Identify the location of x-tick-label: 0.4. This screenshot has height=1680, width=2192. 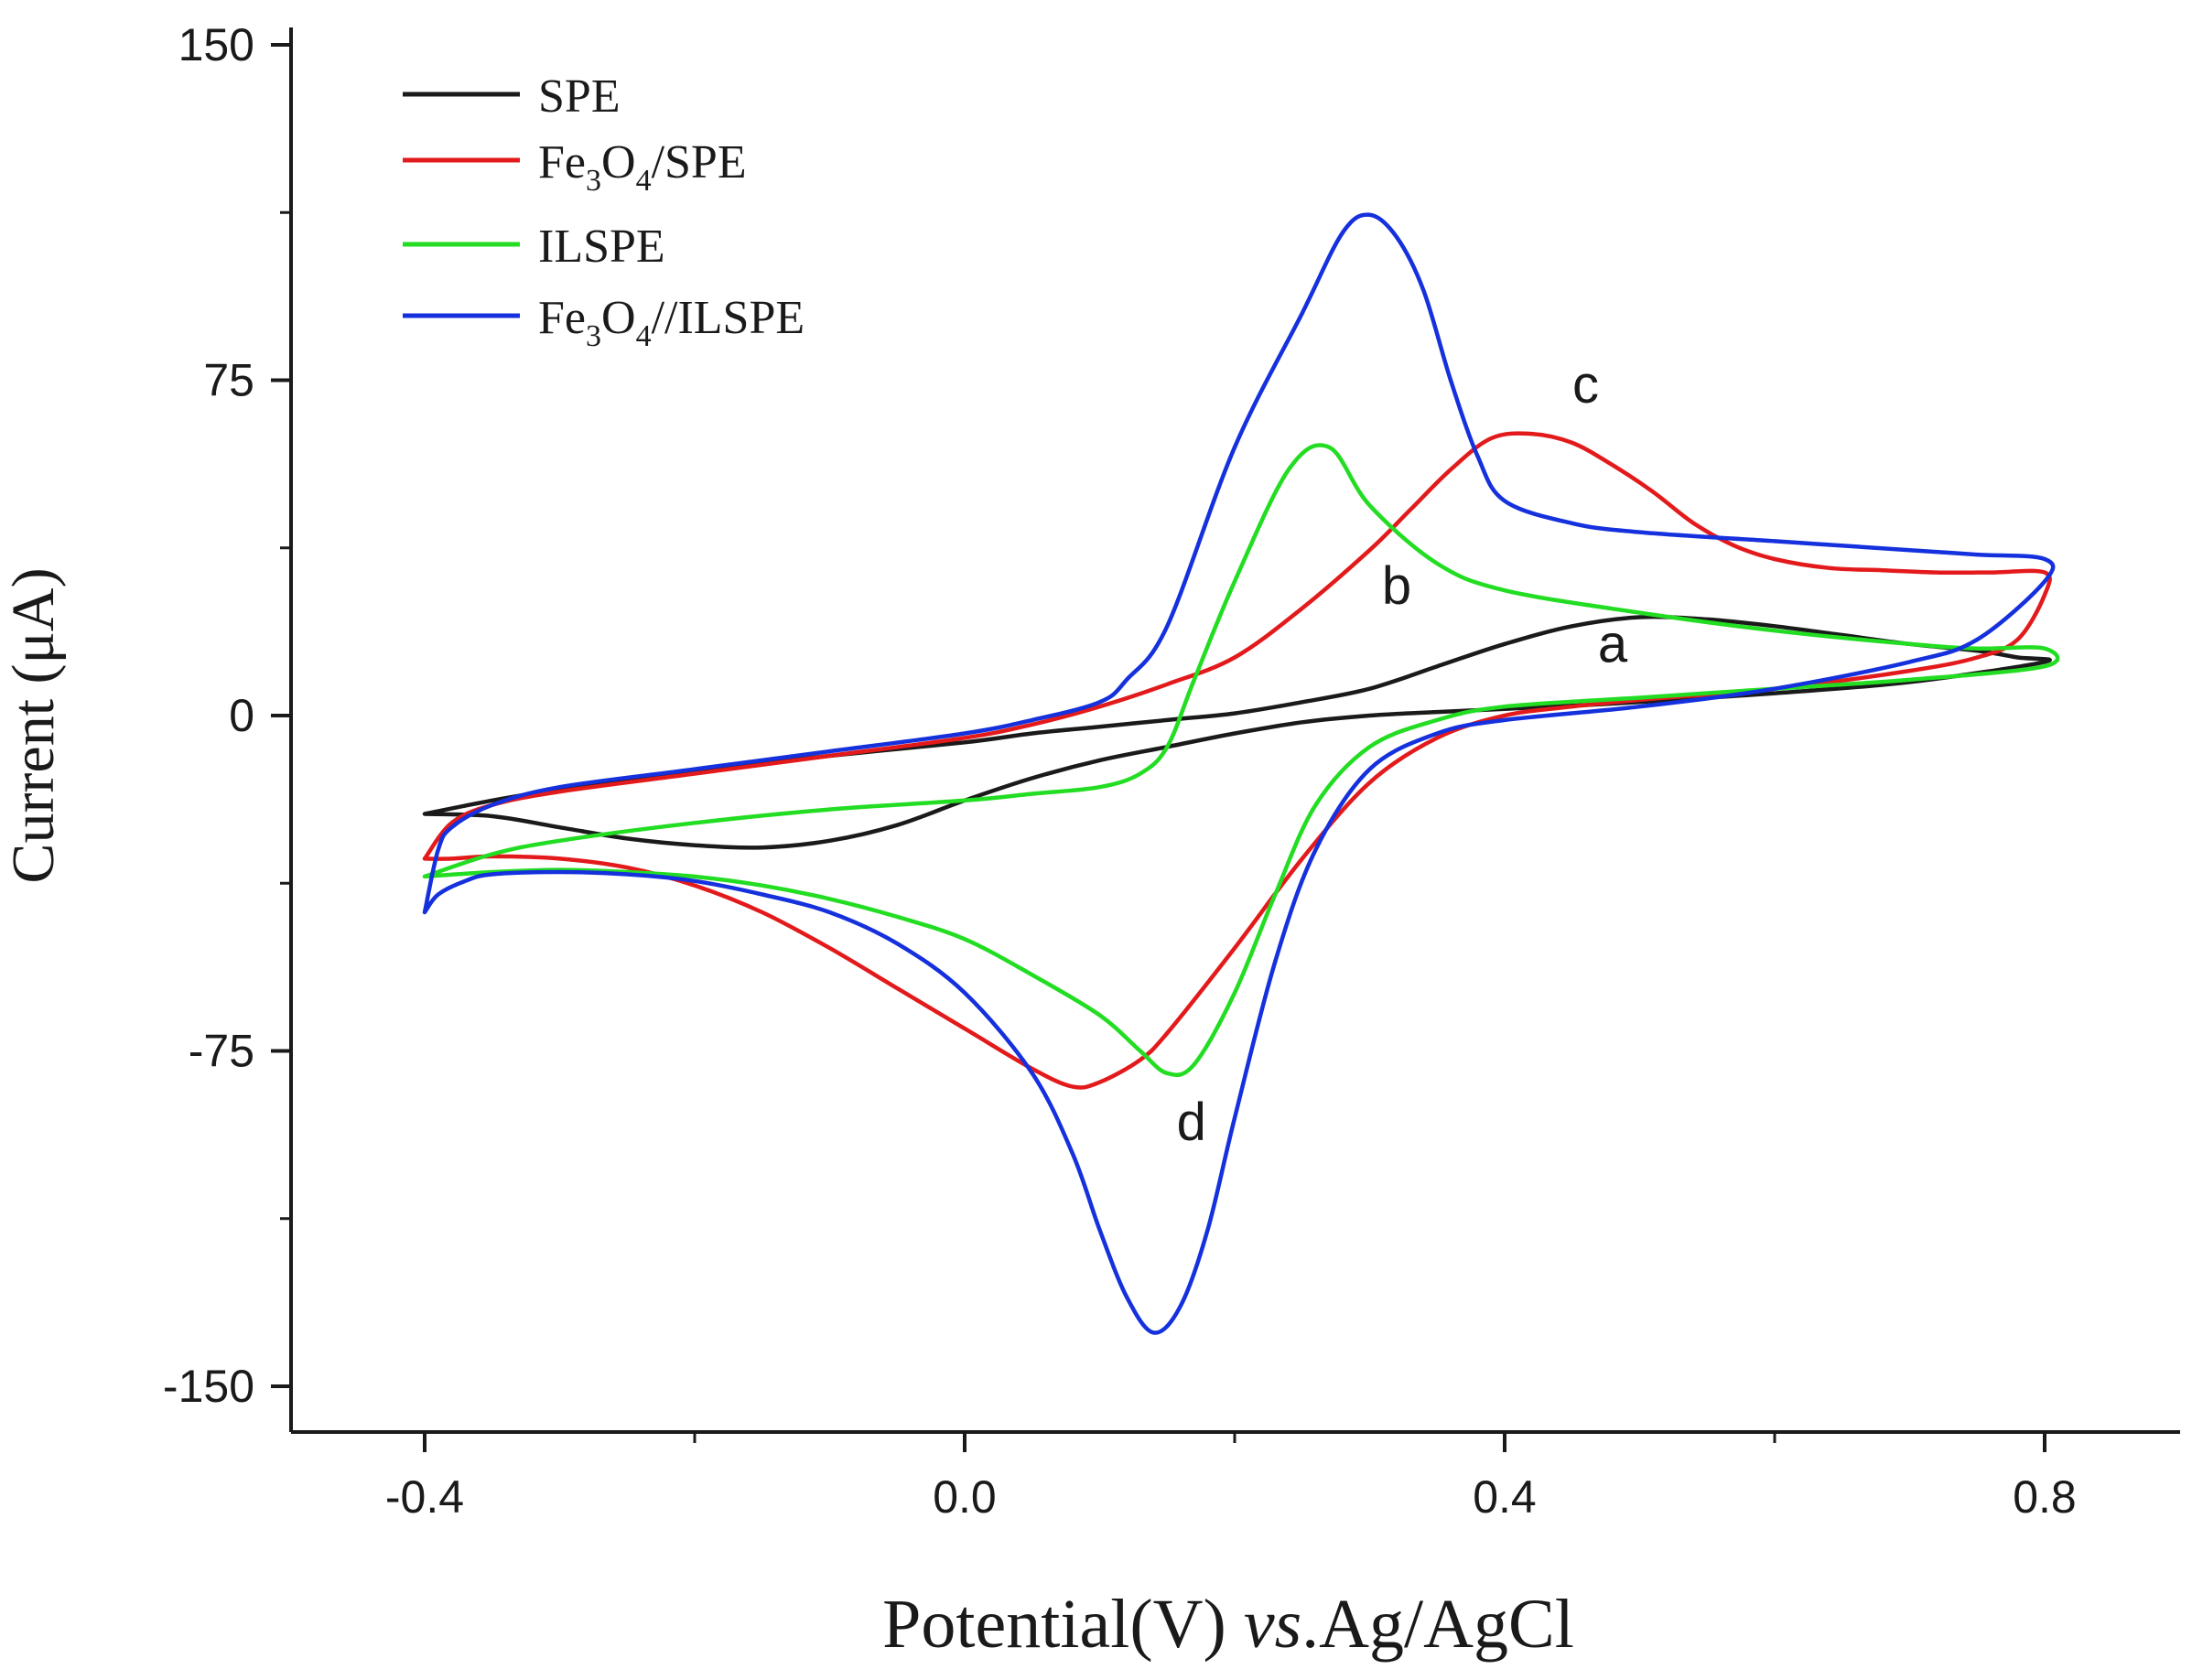
(1505, 1497).